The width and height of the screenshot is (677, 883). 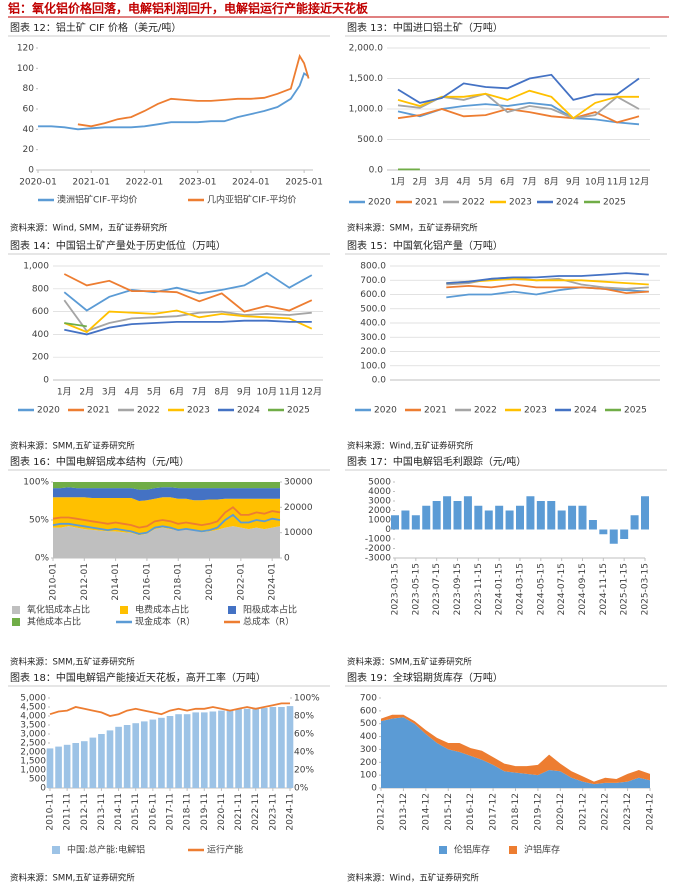 What do you see at coordinates (304, 183) in the screenshot?
I see `x-tick-label: 2025-01` at bounding box center [304, 183].